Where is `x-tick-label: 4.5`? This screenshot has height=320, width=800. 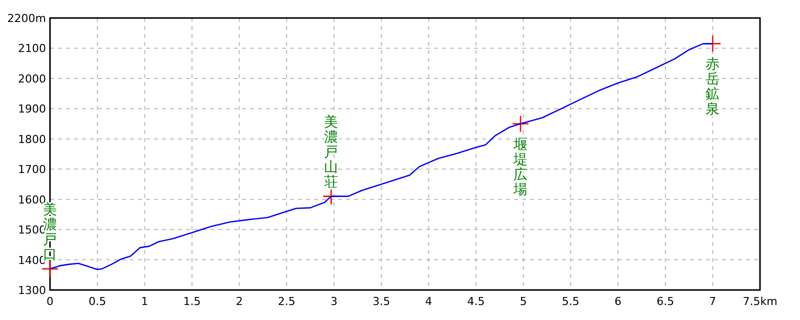 x-tick-label: 4.5 is located at coordinates (476, 301).